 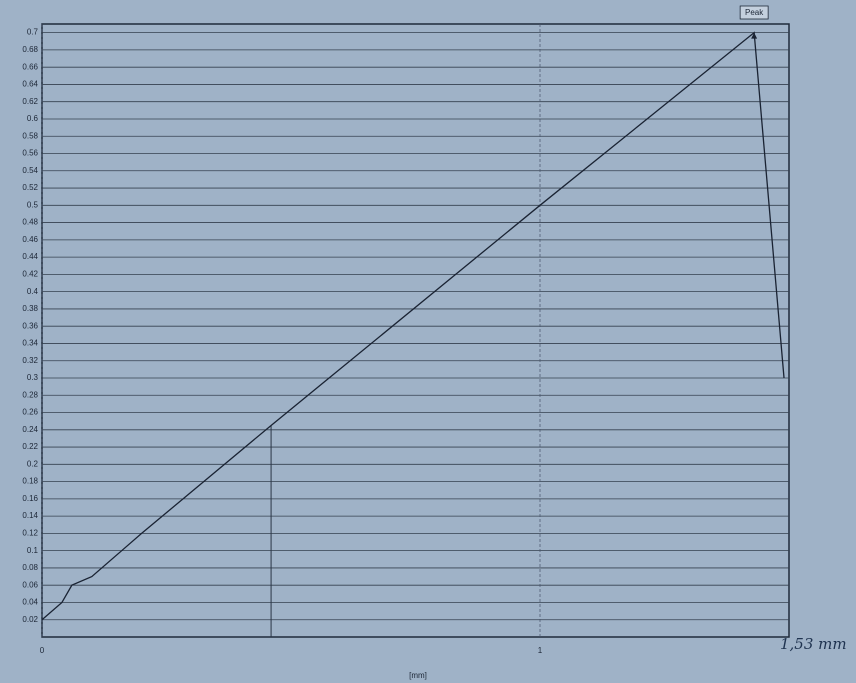 I want to click on y-tick-label: 0.08, so click(x=30, y=567).